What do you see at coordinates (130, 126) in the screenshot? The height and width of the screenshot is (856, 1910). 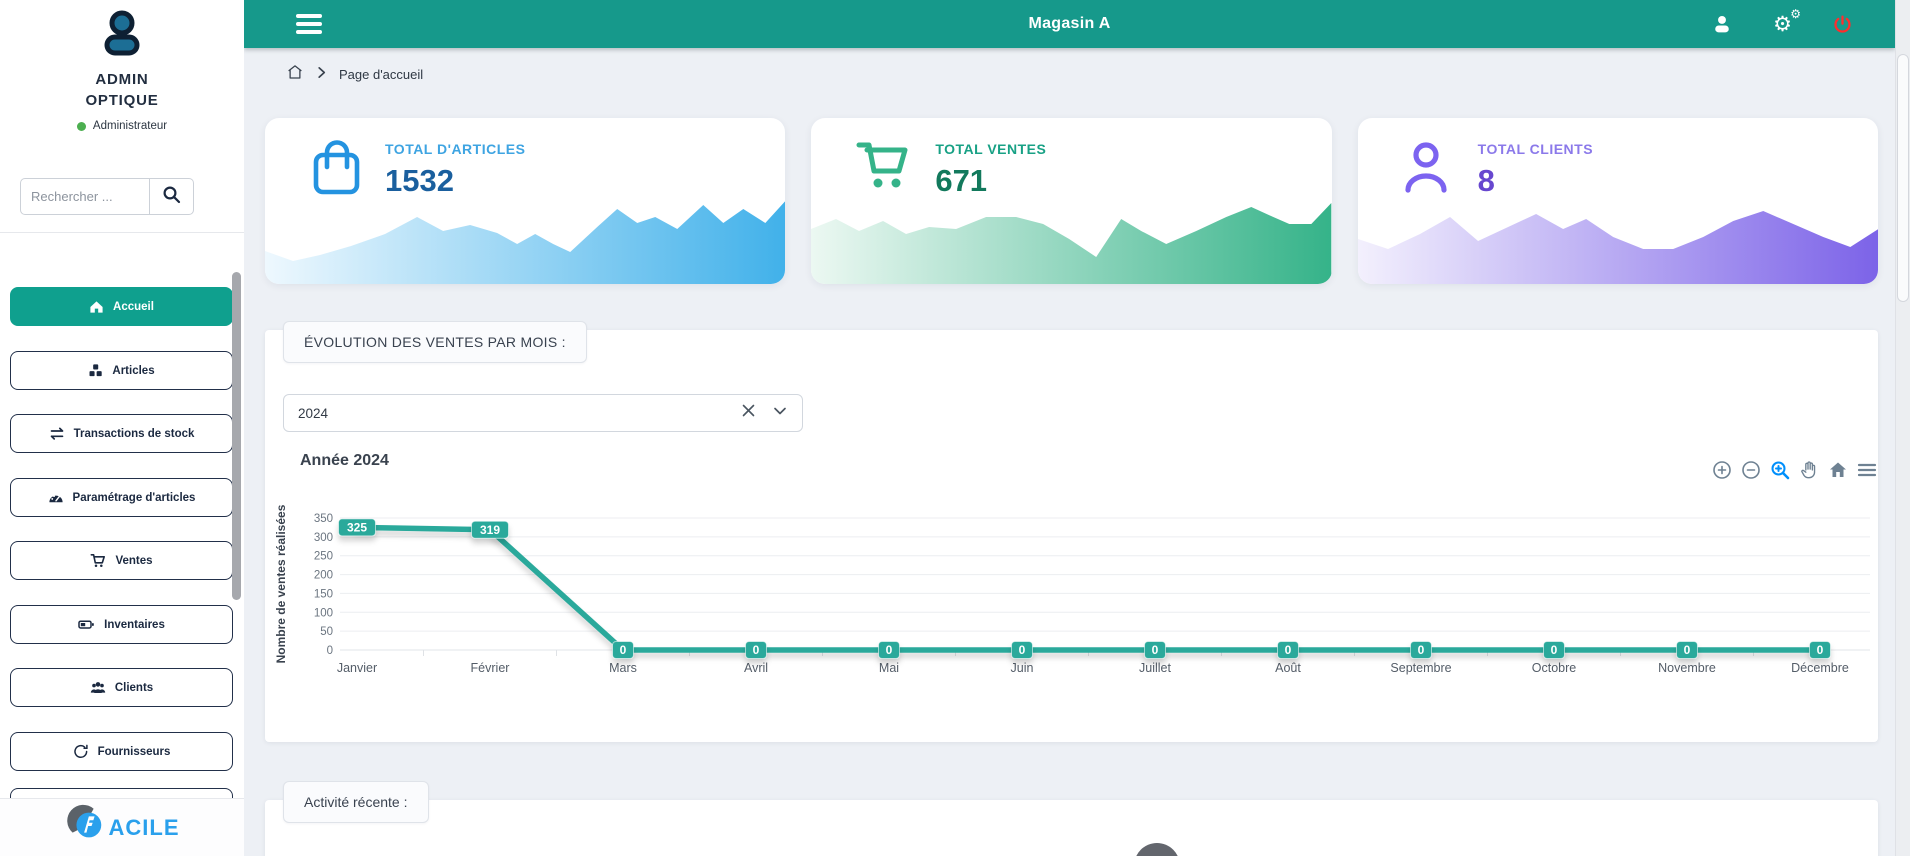 I see `user-role: Administrateur` at bounding box center [130, 126].